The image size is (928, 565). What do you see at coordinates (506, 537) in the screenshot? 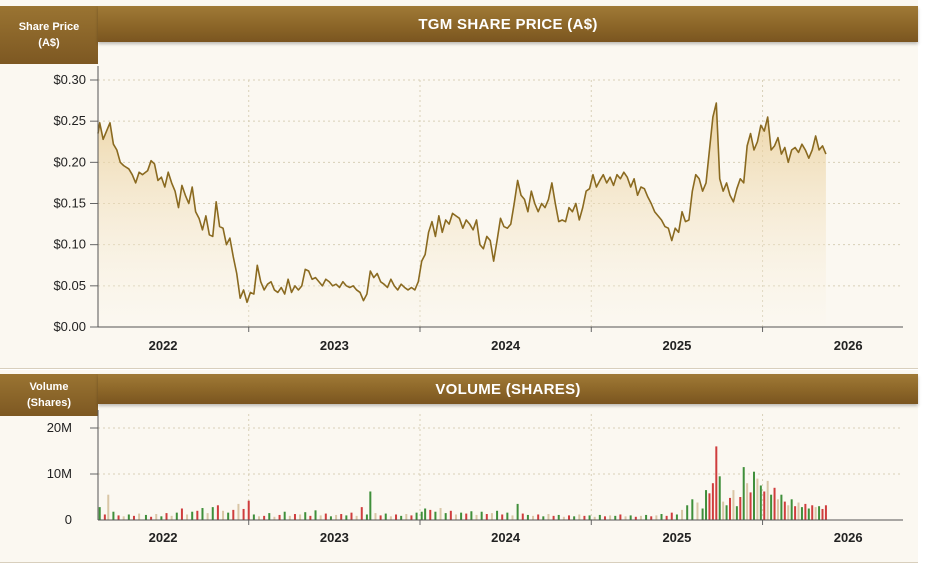
I see `volume-x-tick-label: 2024` at bounding box center [506, 537].